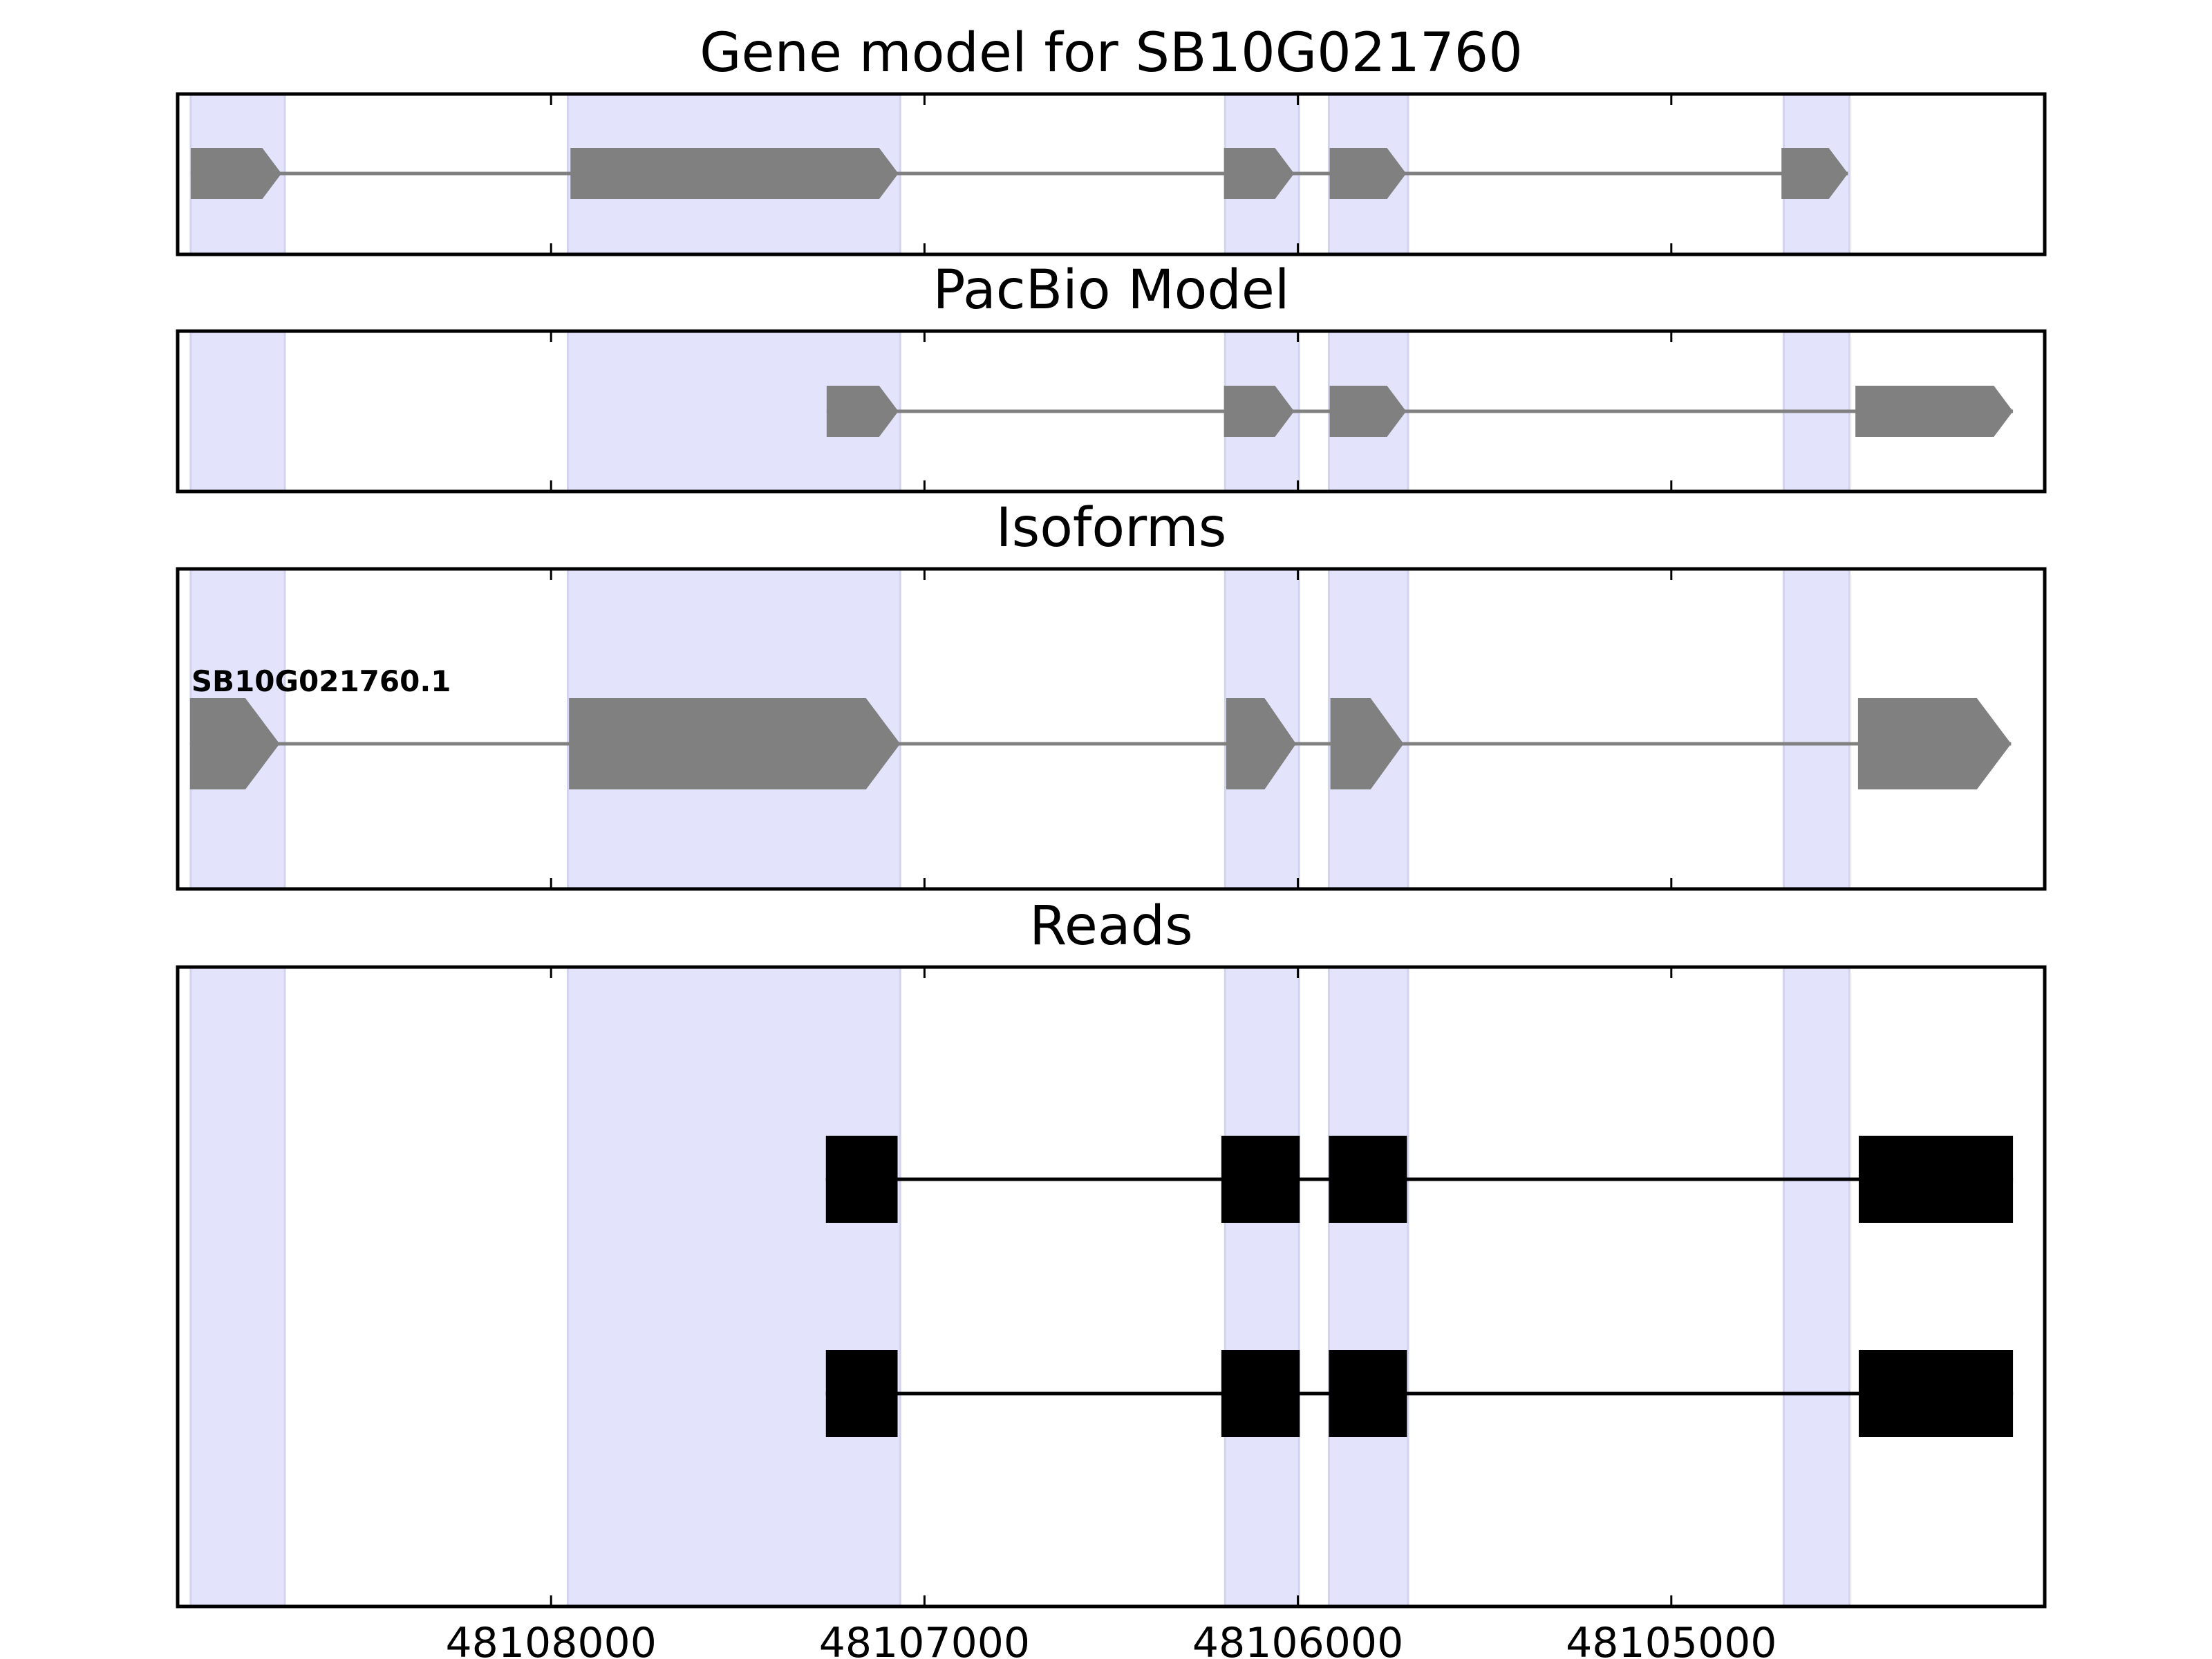 This screenshot has width=2212, height=1659. I want to click on x-tick-label: 48107000, so click(924, 1639).